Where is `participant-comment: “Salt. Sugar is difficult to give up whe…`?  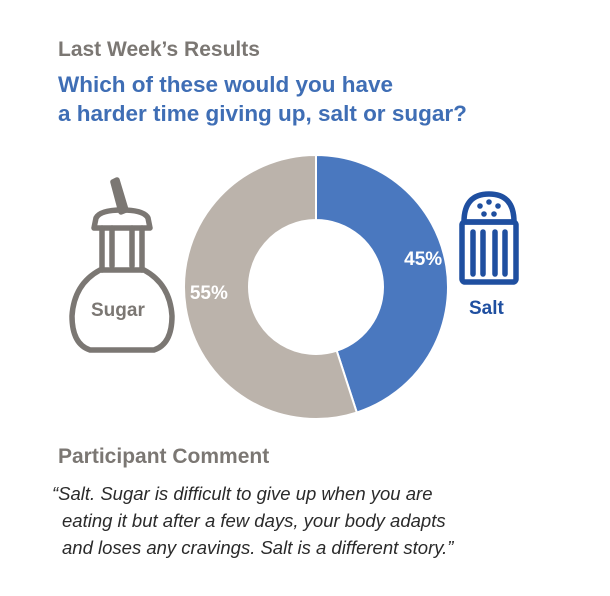
participant-comment: “Salt. Sugar is difficult to give up whe… is located at coordinates (317, 520).